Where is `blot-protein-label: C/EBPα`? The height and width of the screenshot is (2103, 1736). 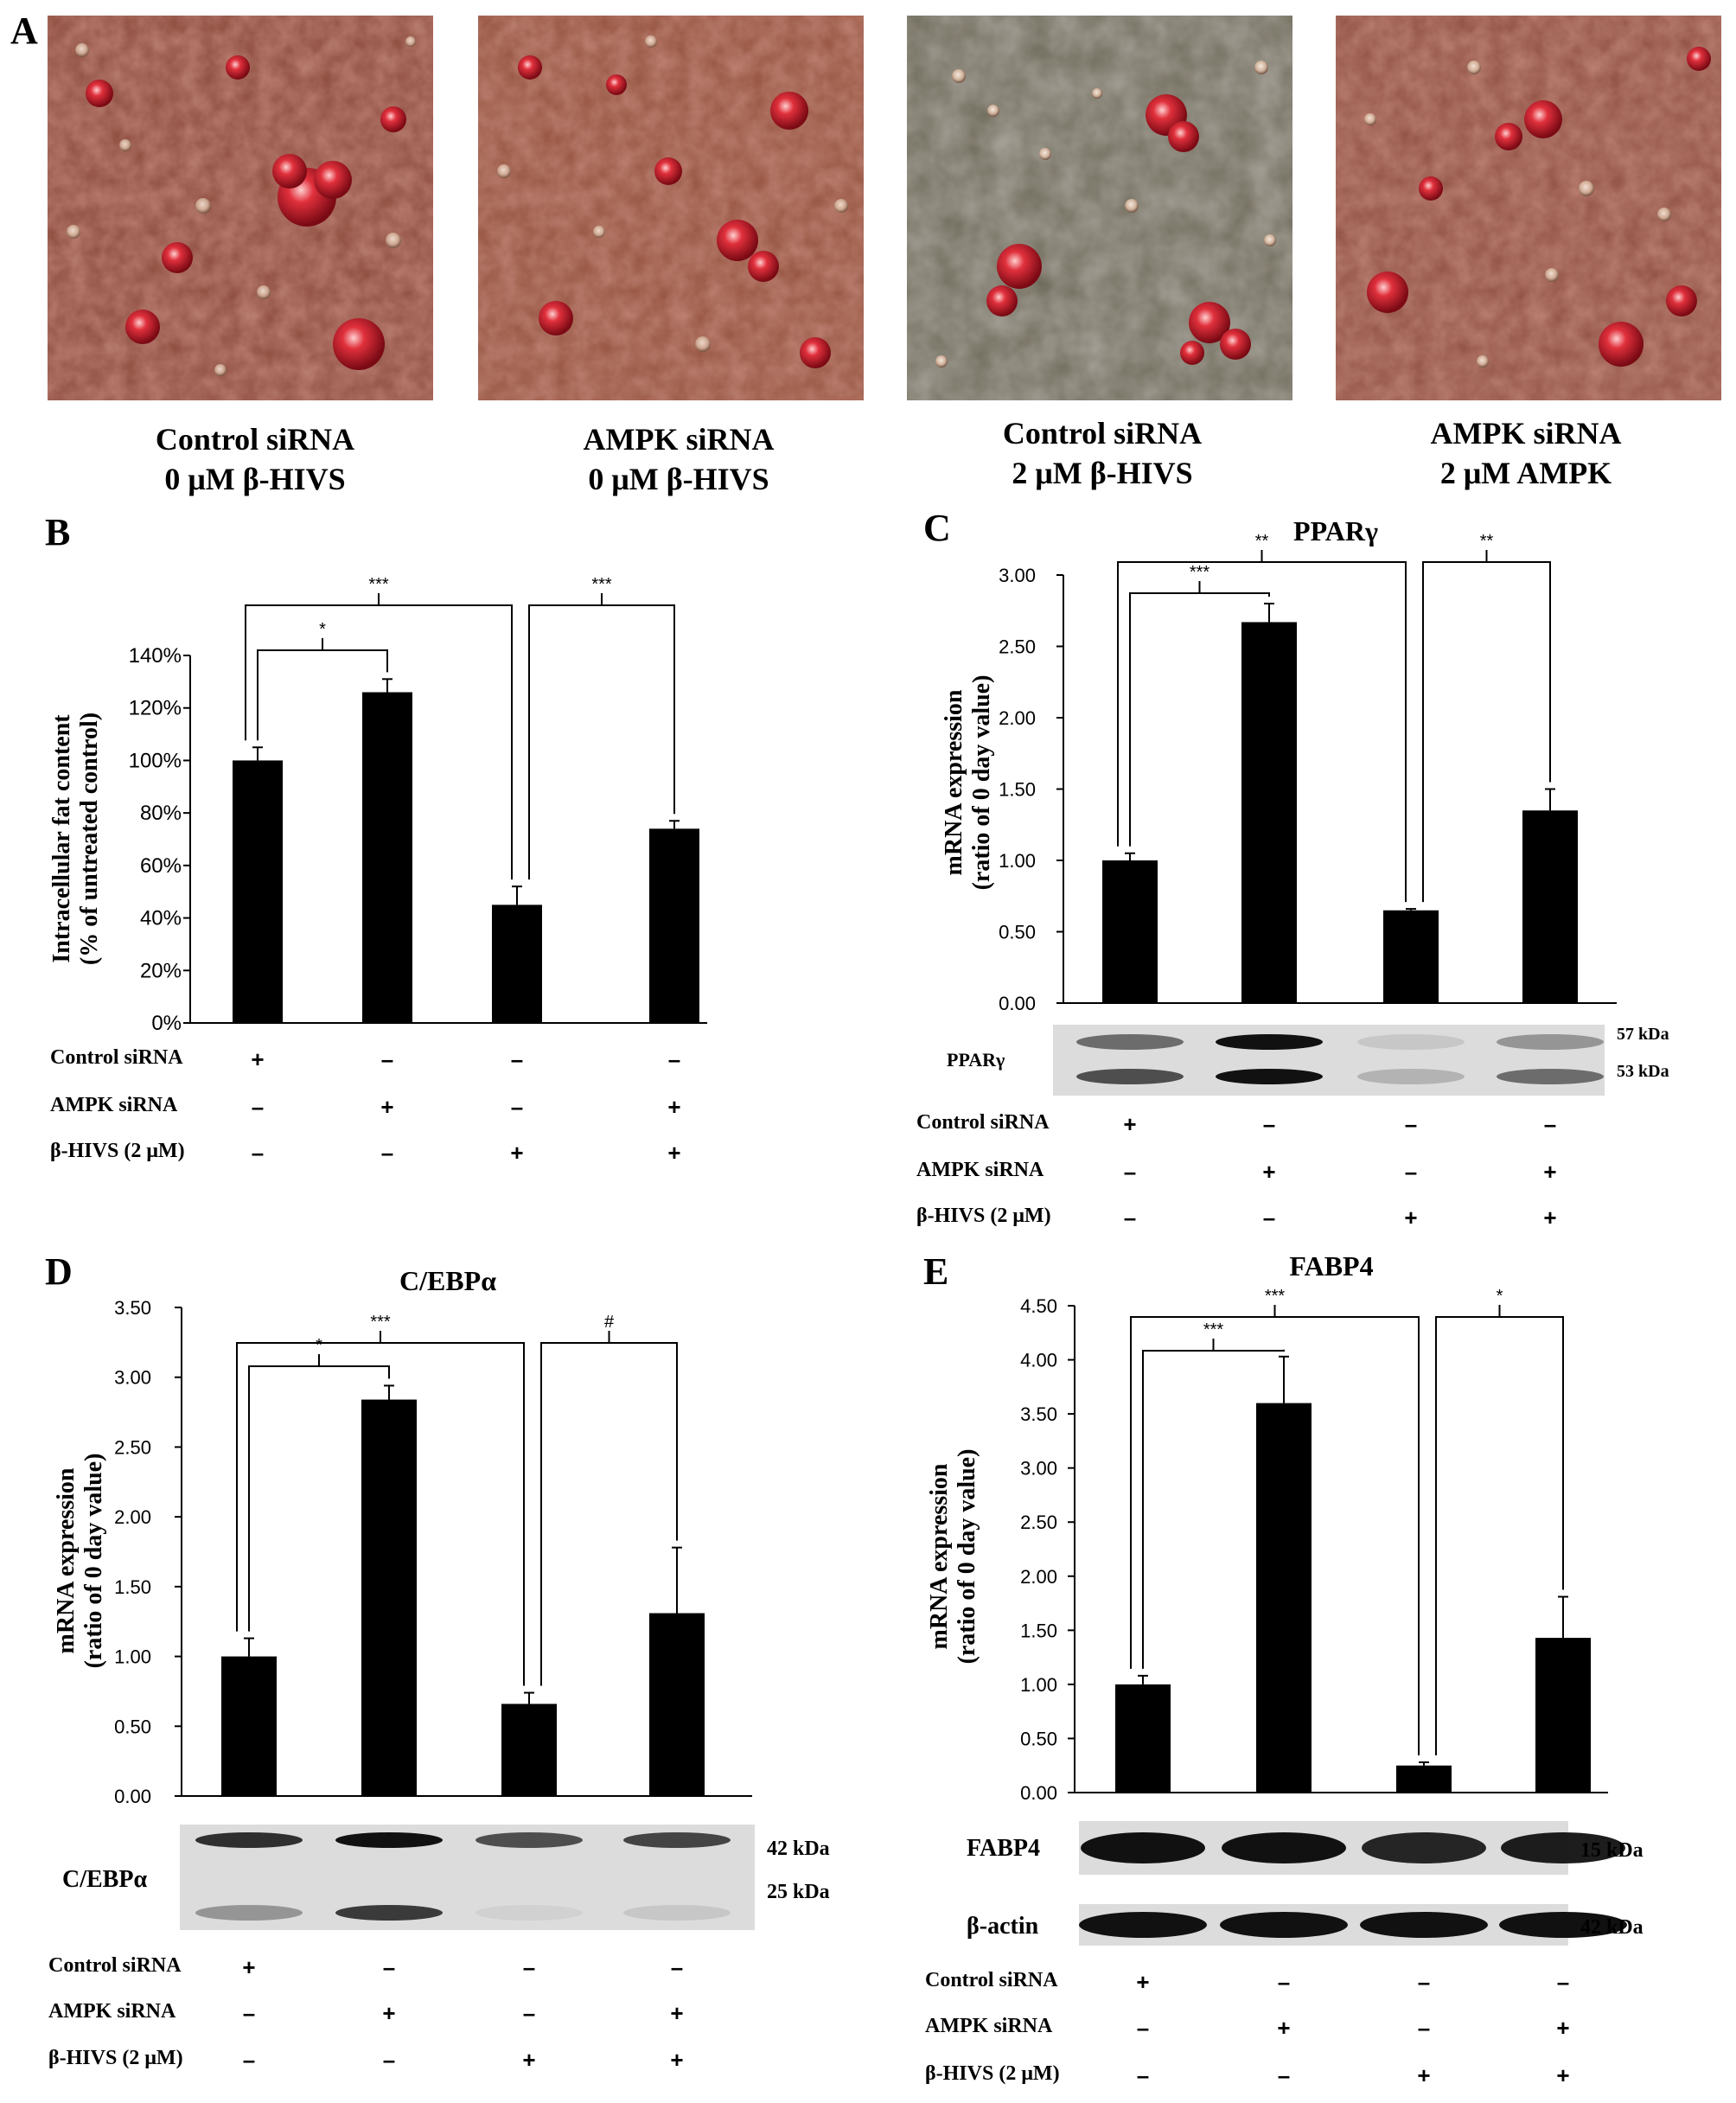 blot-protein-label: C/EBPα is located at coordinates (104, 1879).